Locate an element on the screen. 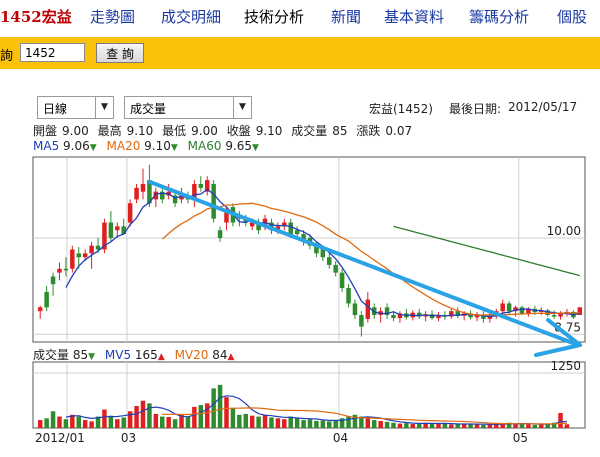 The width and height of the screenshot is (600, 457). search-button: 查 詢 is located at coordinates (120, 53).